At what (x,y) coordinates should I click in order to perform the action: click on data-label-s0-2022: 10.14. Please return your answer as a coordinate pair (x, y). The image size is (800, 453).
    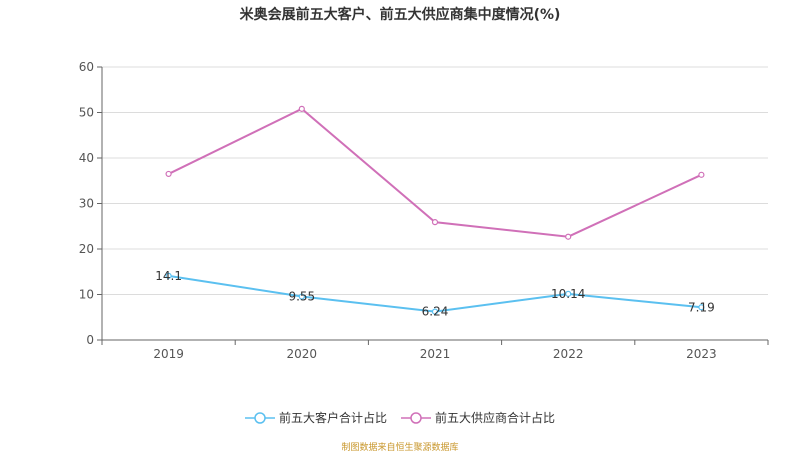
    Looking at the image, I should click on (568, 294).